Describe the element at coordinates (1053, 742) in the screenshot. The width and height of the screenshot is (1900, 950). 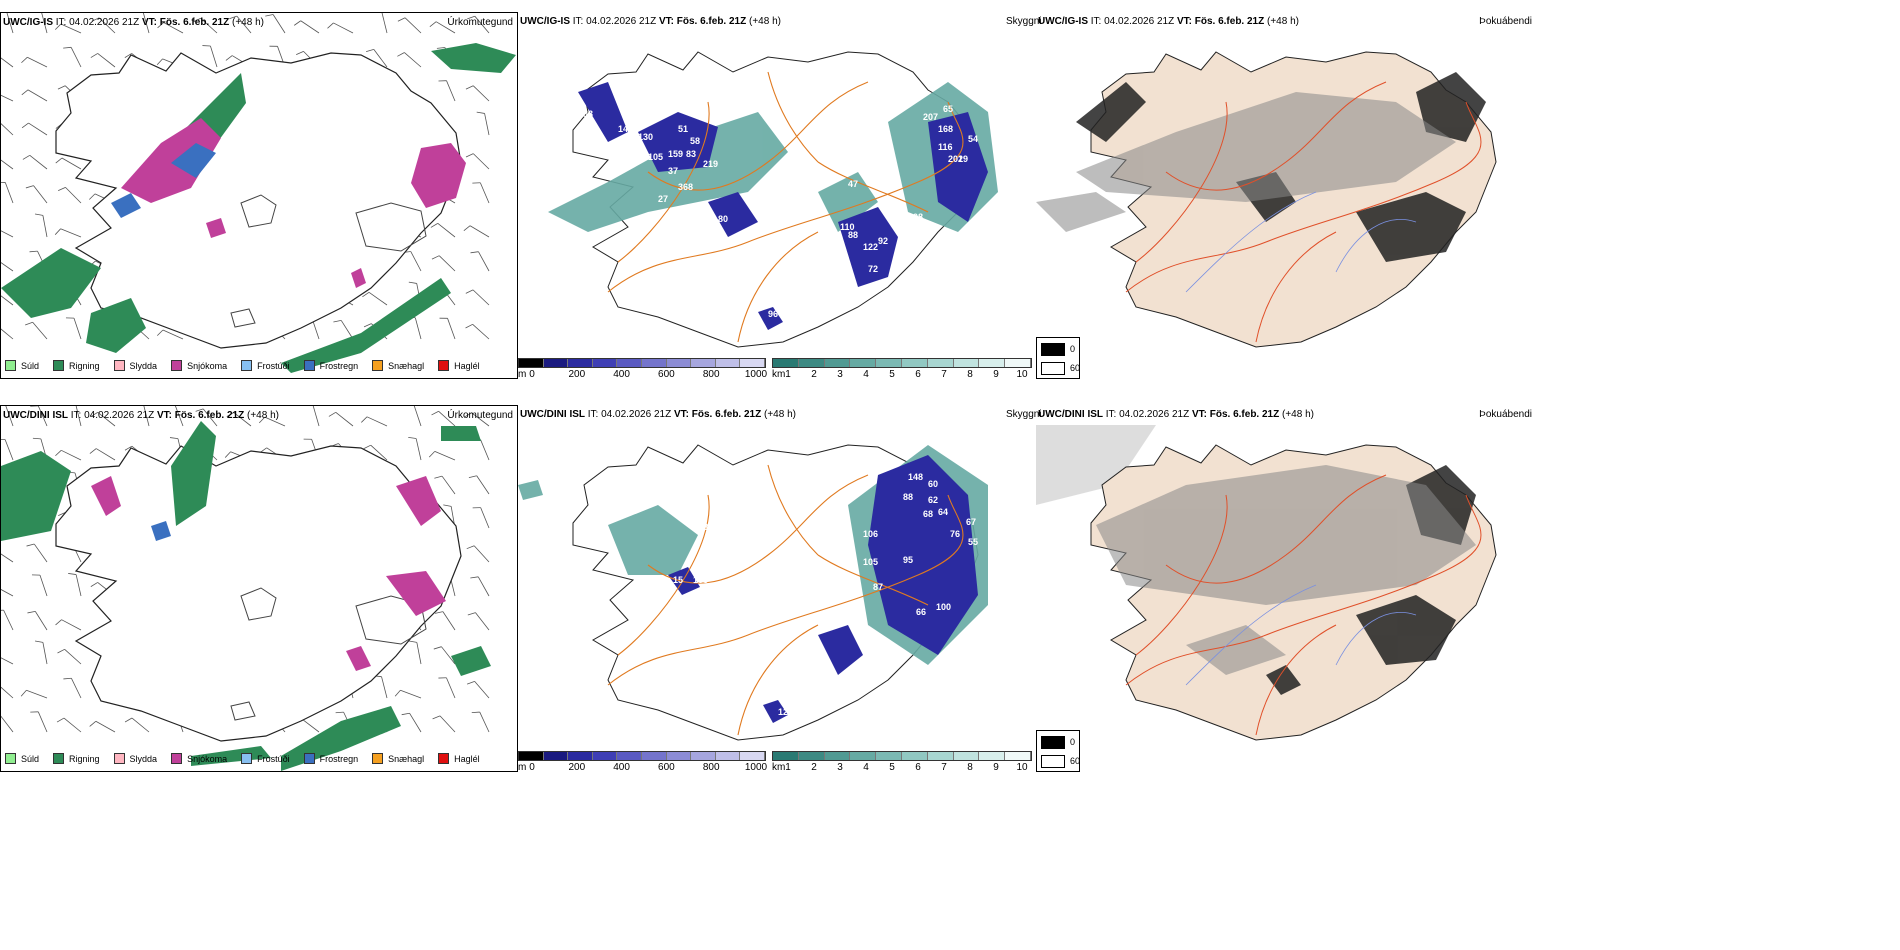
I see `fog-swatch-dark` at that location.